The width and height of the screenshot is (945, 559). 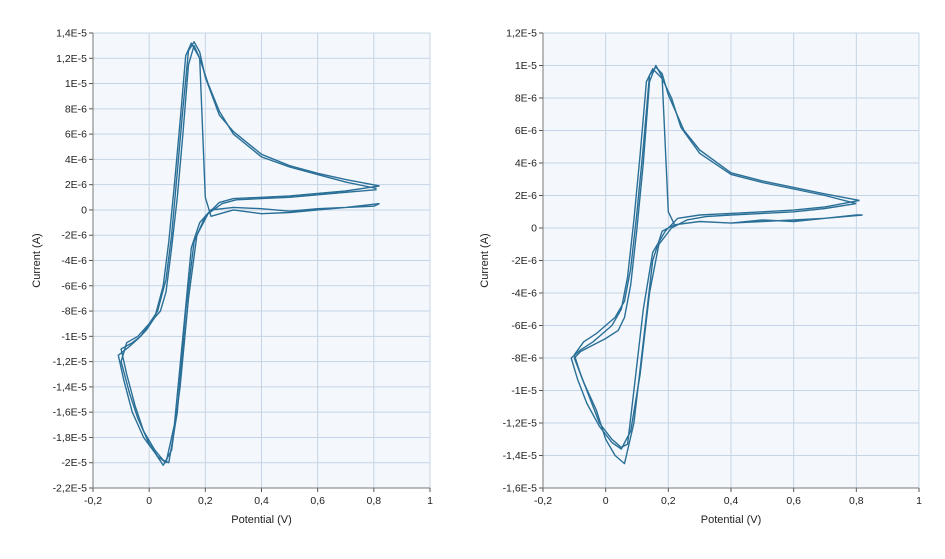 What do you see at coordinates (71, 34) in the screenshot?
I see `y-tick-label: 1,4E-5` at bounding box center [71, 34].